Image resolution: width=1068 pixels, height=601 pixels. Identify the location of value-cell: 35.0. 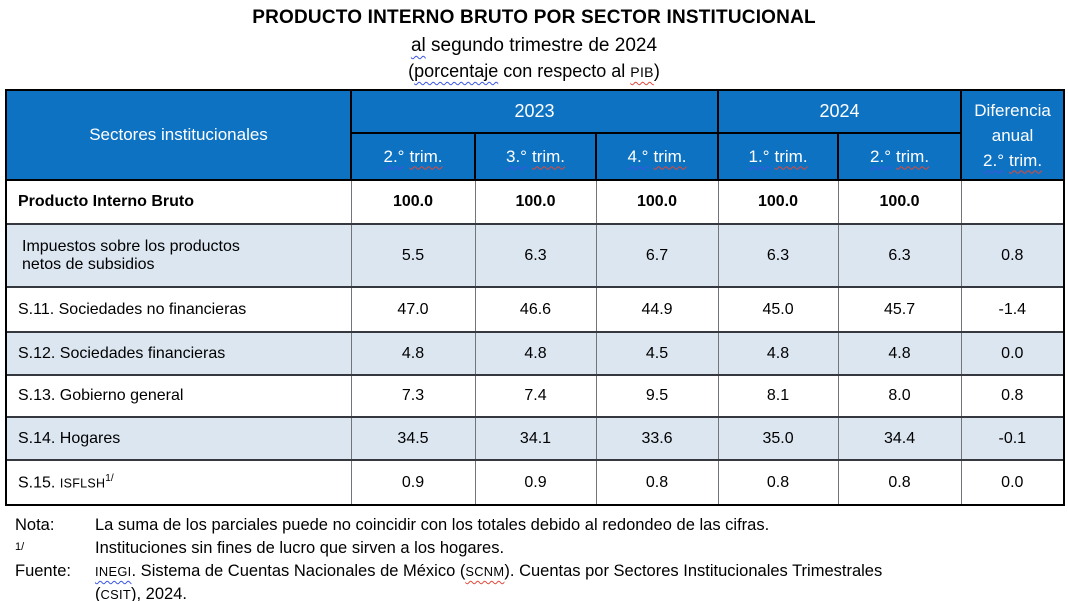
(778, 438).